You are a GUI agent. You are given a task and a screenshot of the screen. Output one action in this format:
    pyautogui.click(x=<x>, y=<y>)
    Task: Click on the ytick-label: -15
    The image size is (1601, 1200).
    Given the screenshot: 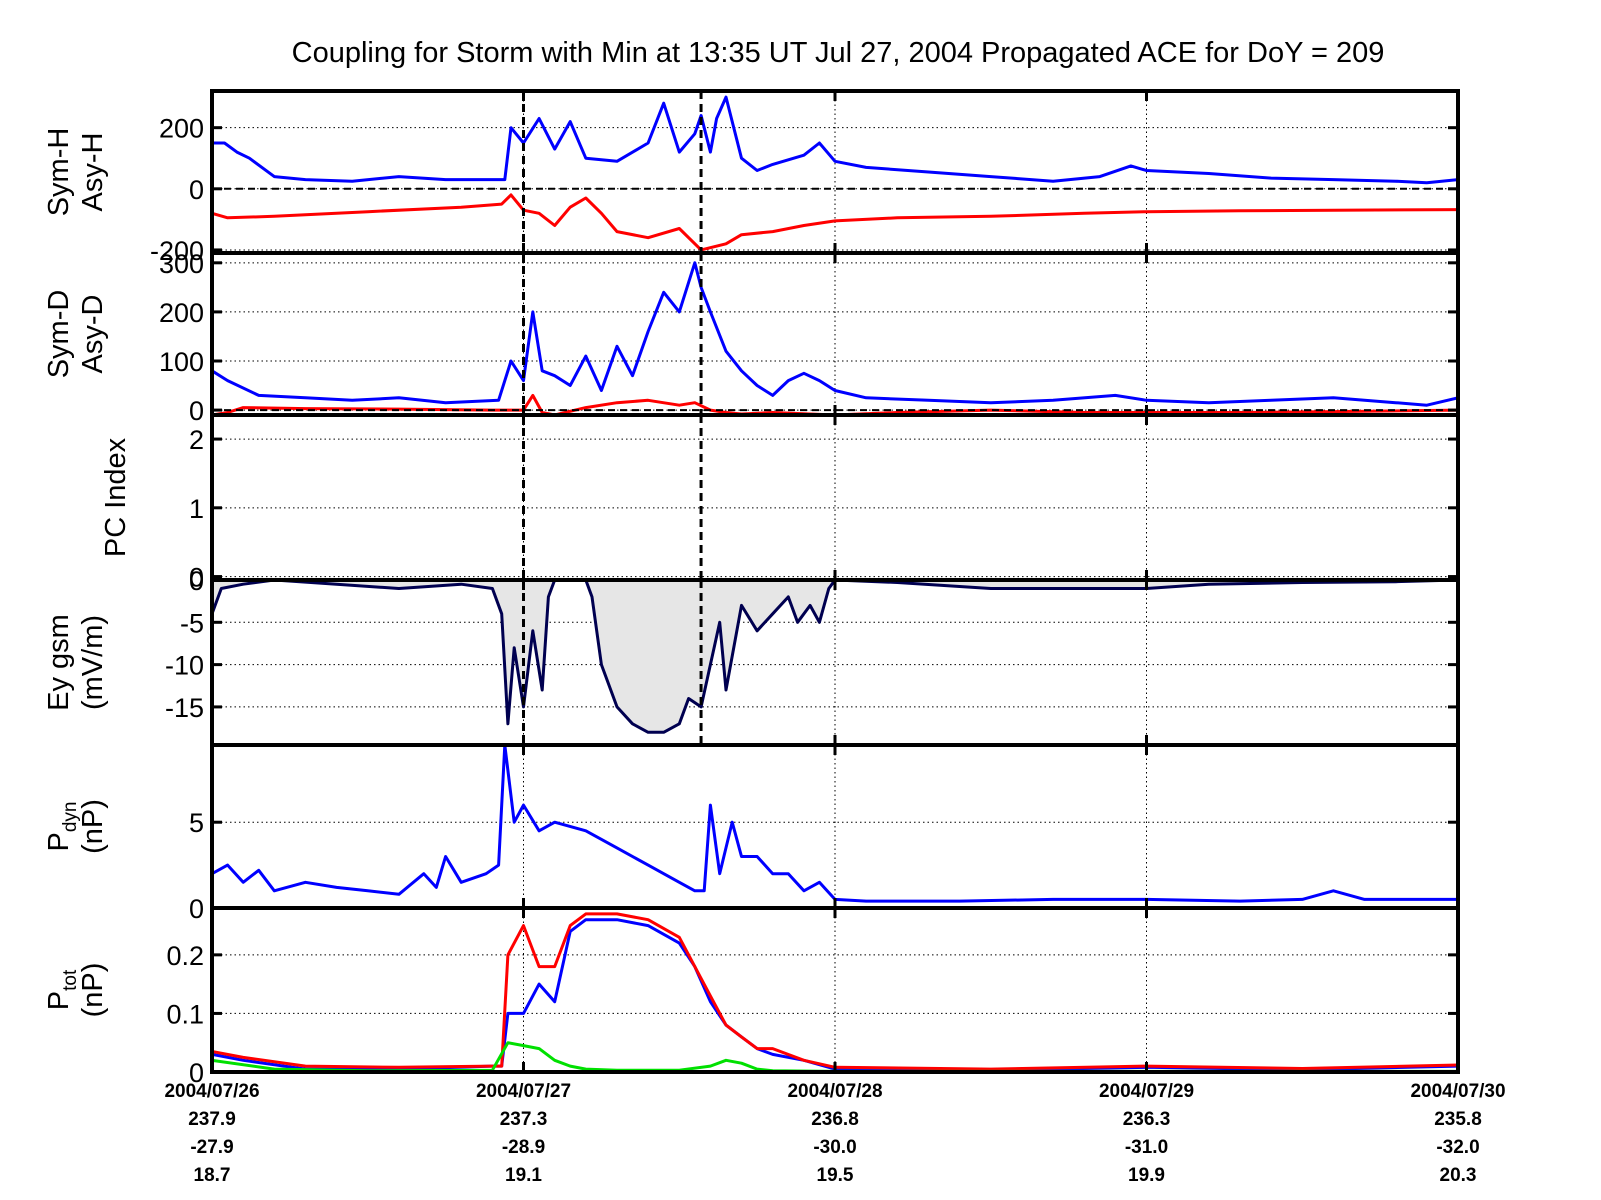 What is the action you would take?
    pyautogui.click(x=184, y=708)
    